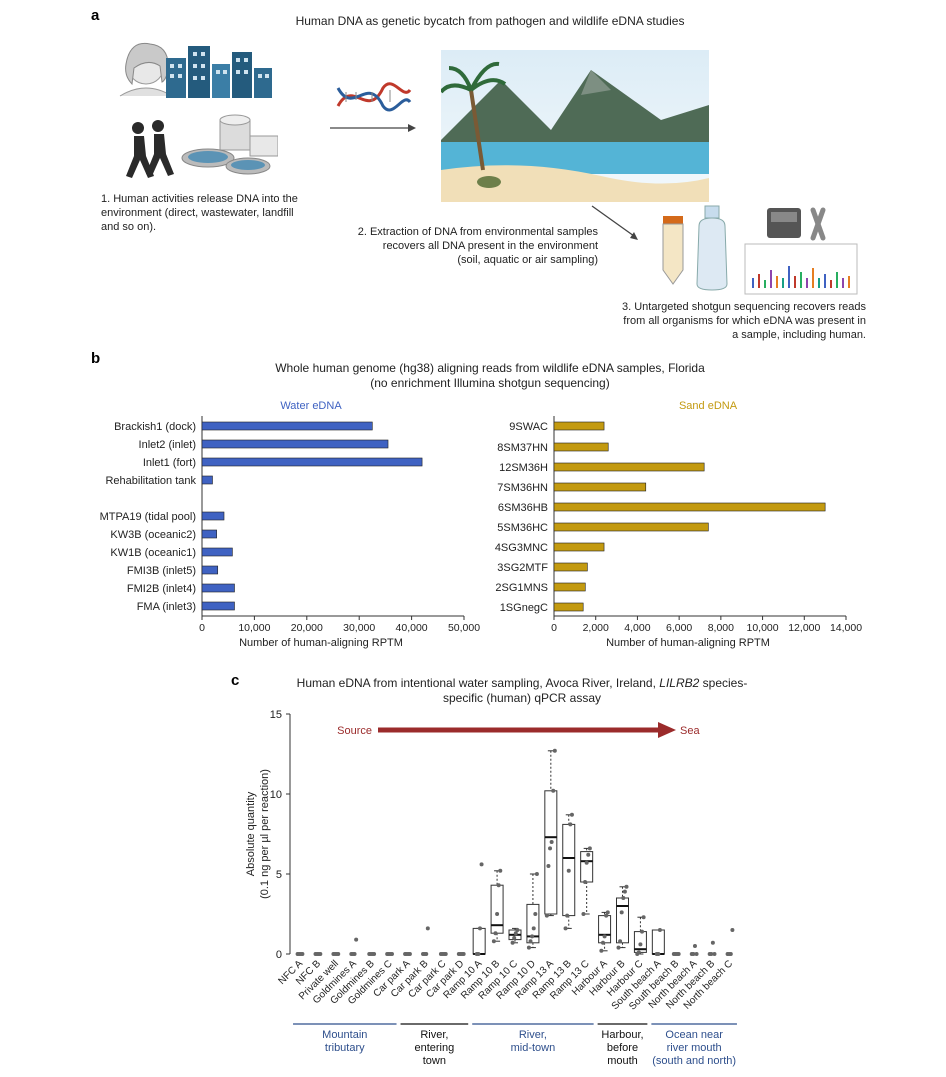 The width and height of the screenshot is (946, 1077). Describe the element at coordinates (708, 406) in the screenshot. I see `chart-title: Sand eDNA` at that location.